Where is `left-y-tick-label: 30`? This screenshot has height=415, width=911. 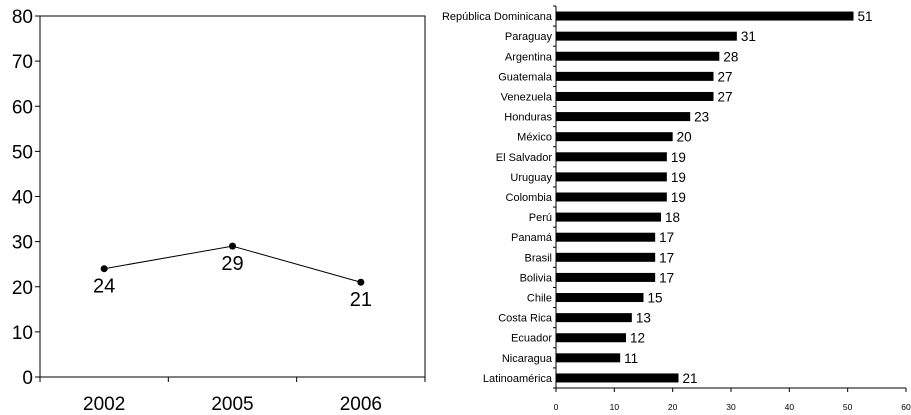 left-y-tick-label: 30 is located at coordinates (22, 243).